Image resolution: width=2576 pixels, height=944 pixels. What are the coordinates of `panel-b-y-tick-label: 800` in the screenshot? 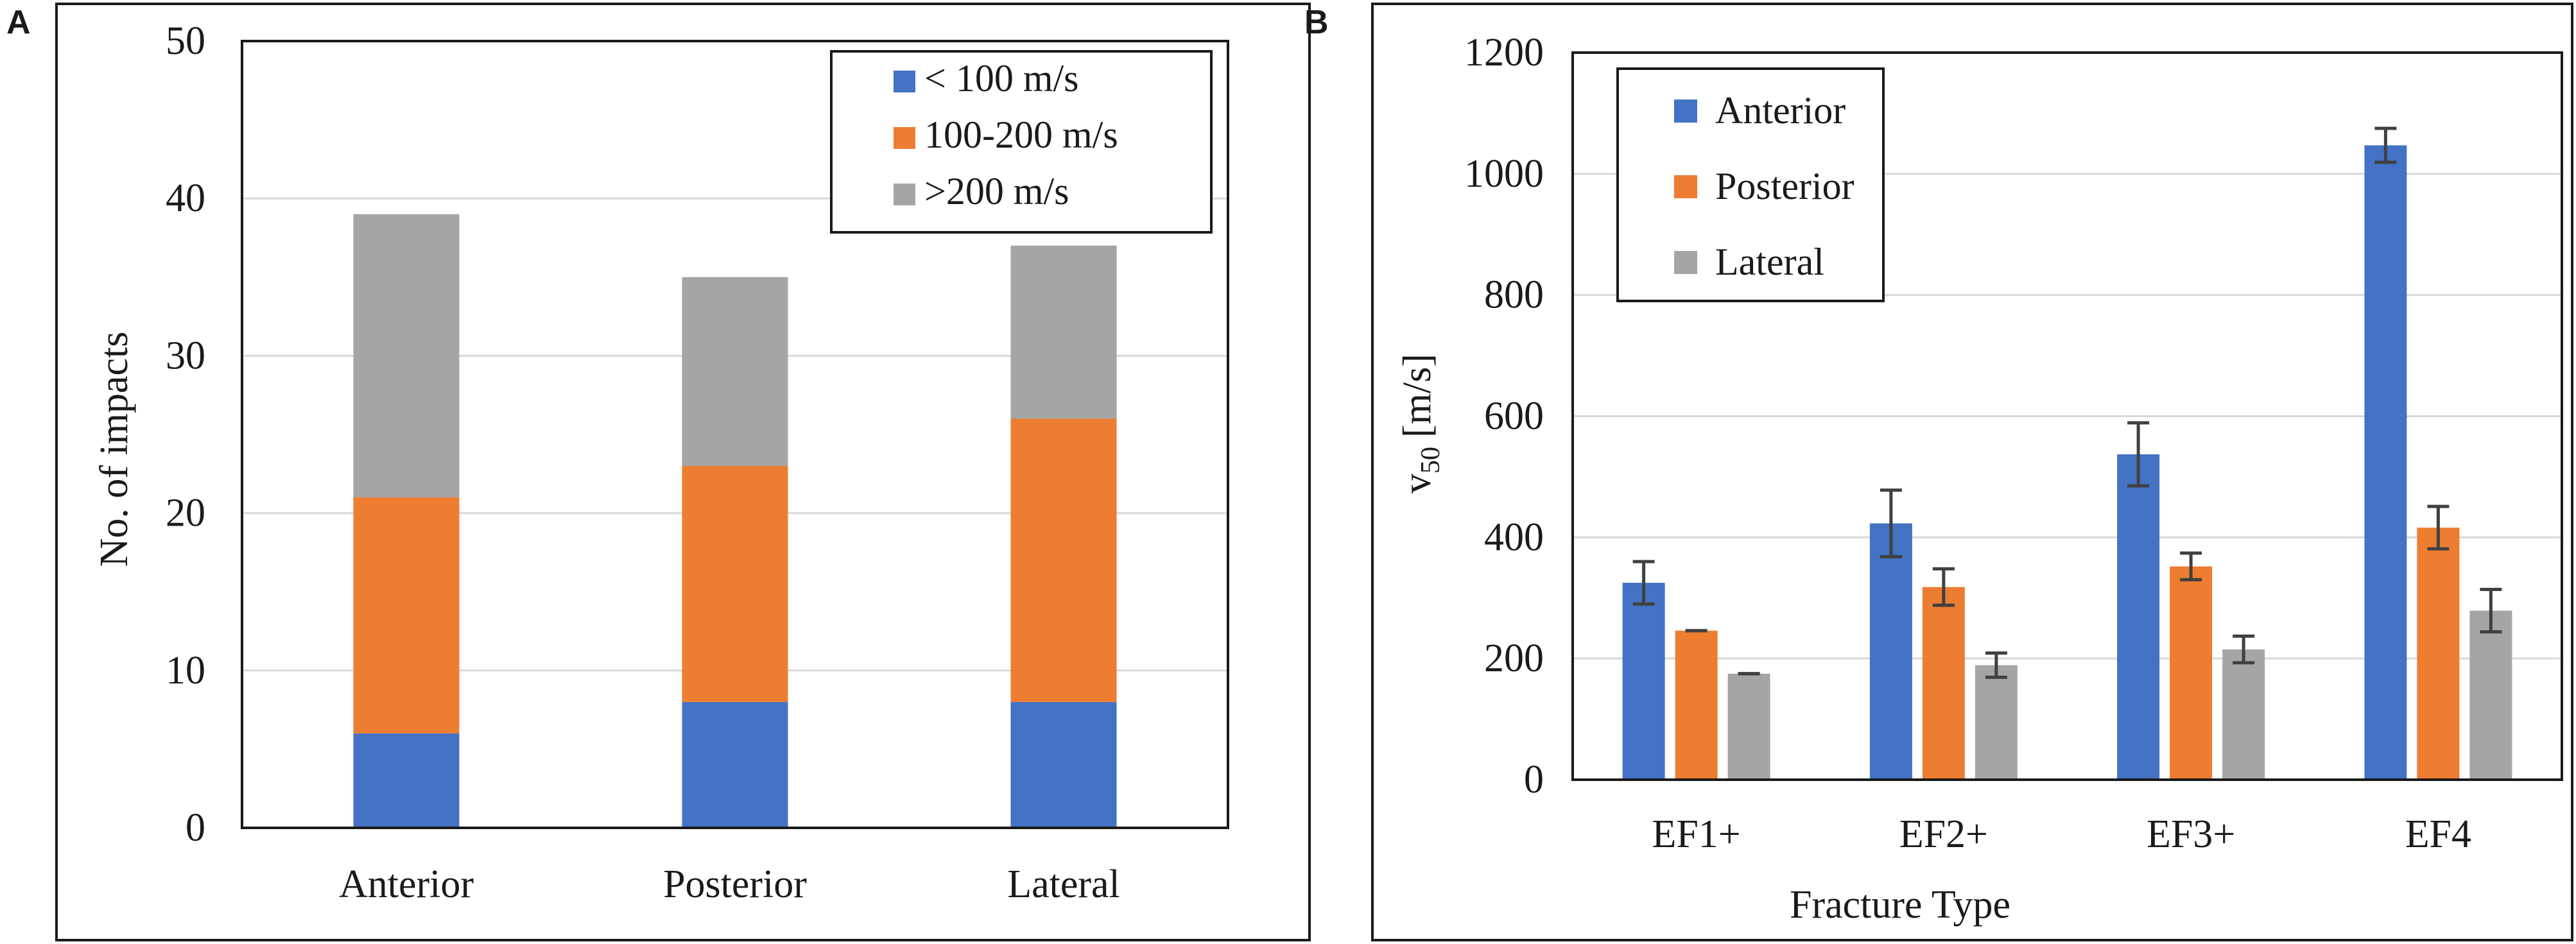 It's located at (1514, 295).